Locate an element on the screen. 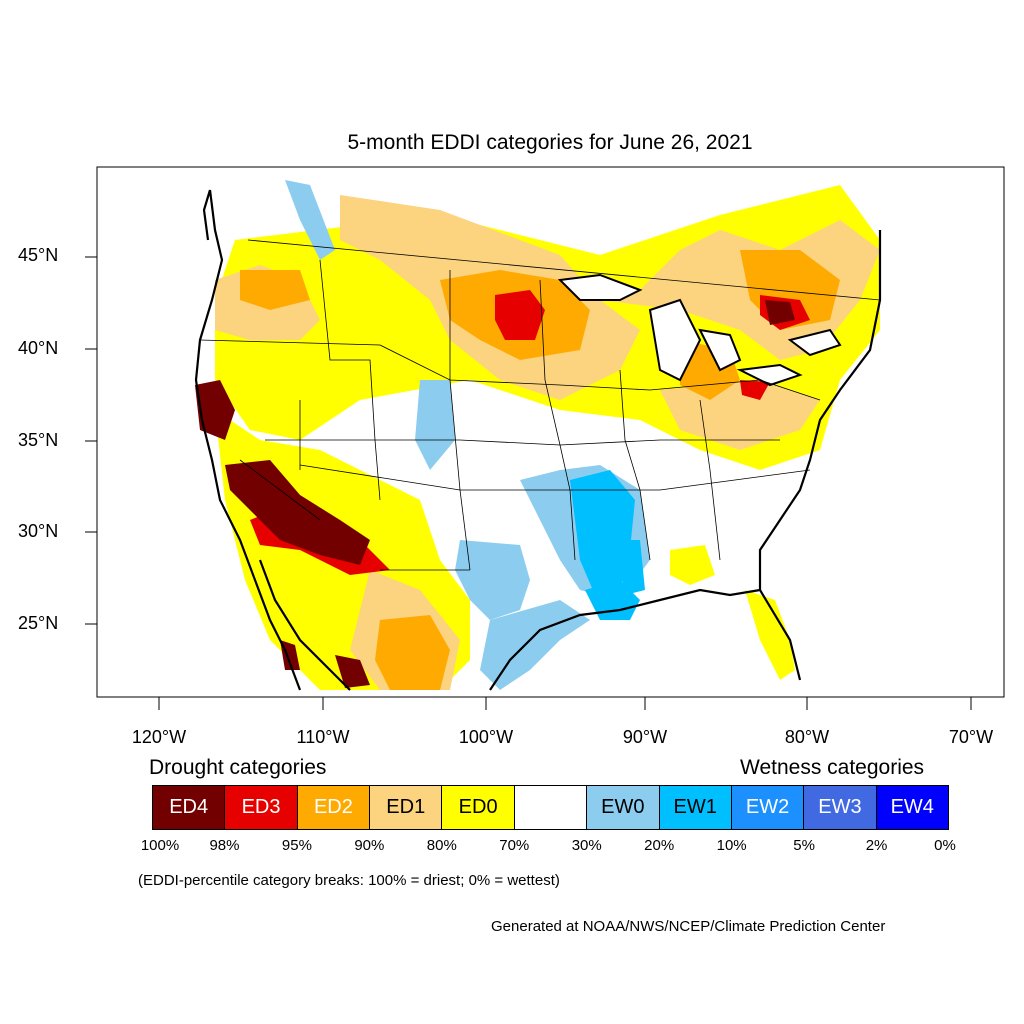 The image size is (1024, 1024). legend-swatch: EW3 is located at coordinates (840, 807).